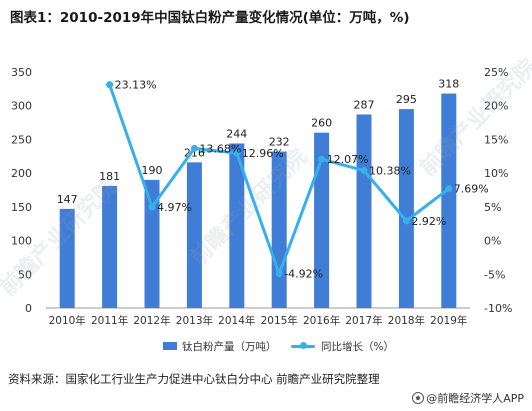 The width and height of the screenshot is (532, 411). I want to click on right-axis: -10% -5% 0% 5% 10% 15% 20% 25%, so click(498, 190).